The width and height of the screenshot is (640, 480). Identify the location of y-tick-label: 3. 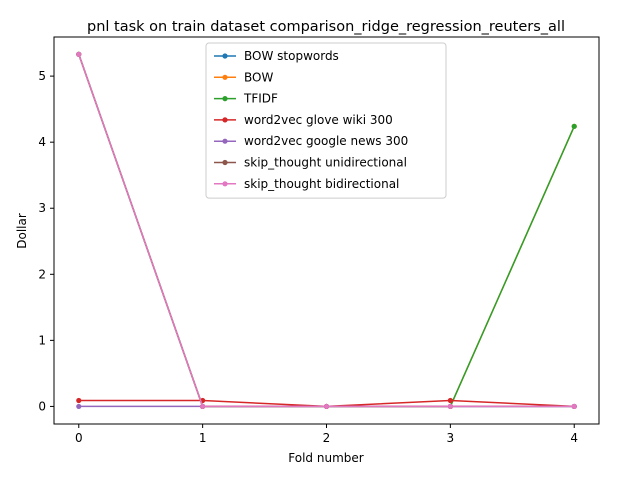
(42, 208).